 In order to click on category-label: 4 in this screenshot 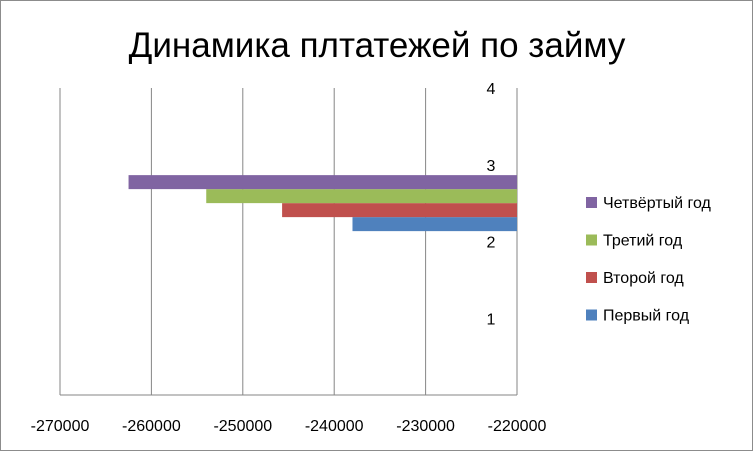, I will do `click(491, 89)`.